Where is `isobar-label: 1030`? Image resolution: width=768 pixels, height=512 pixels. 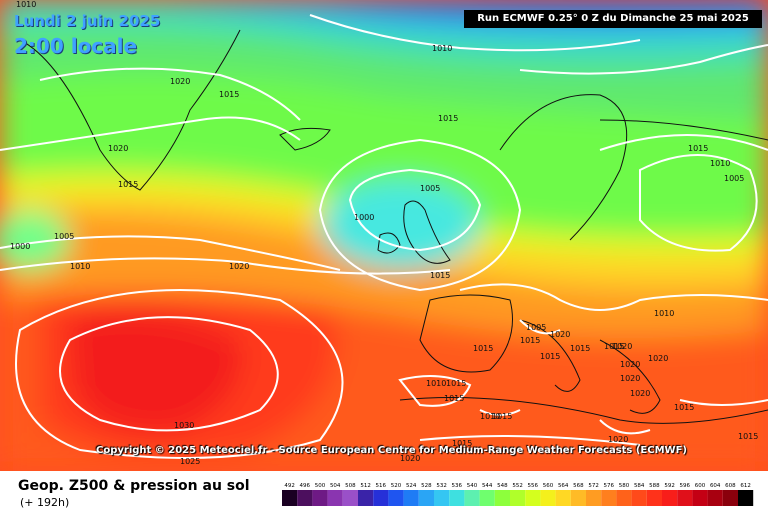 isobar-label: 1030 is located at coordinates (184, 425).